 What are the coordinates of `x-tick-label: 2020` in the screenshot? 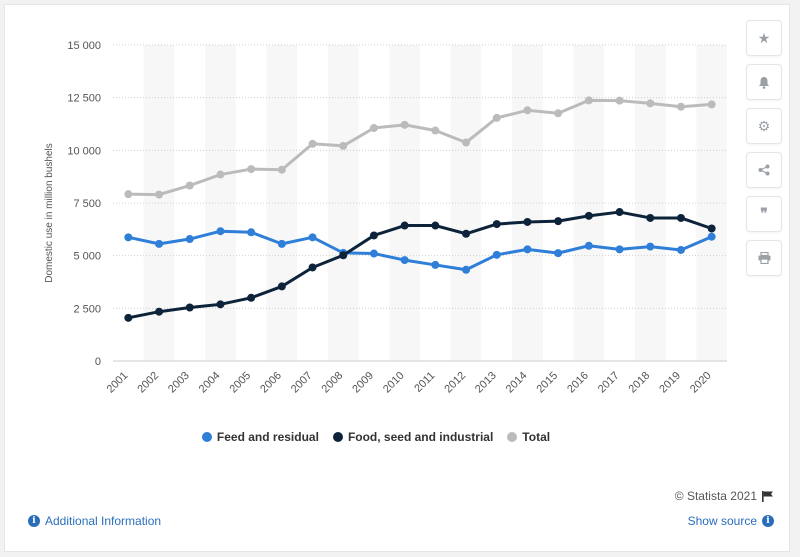 It's located at (701, 383).